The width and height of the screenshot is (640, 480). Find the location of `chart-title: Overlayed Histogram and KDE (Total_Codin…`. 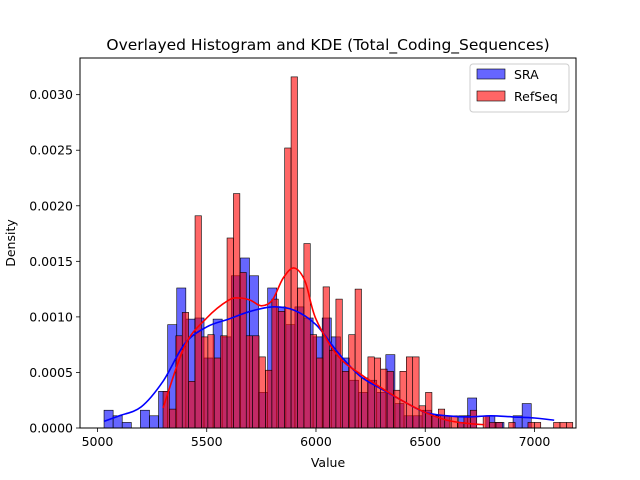

chart-title: Overlayed Histogram and KDE (Total_Codin… is located at coordinates (327, 45).